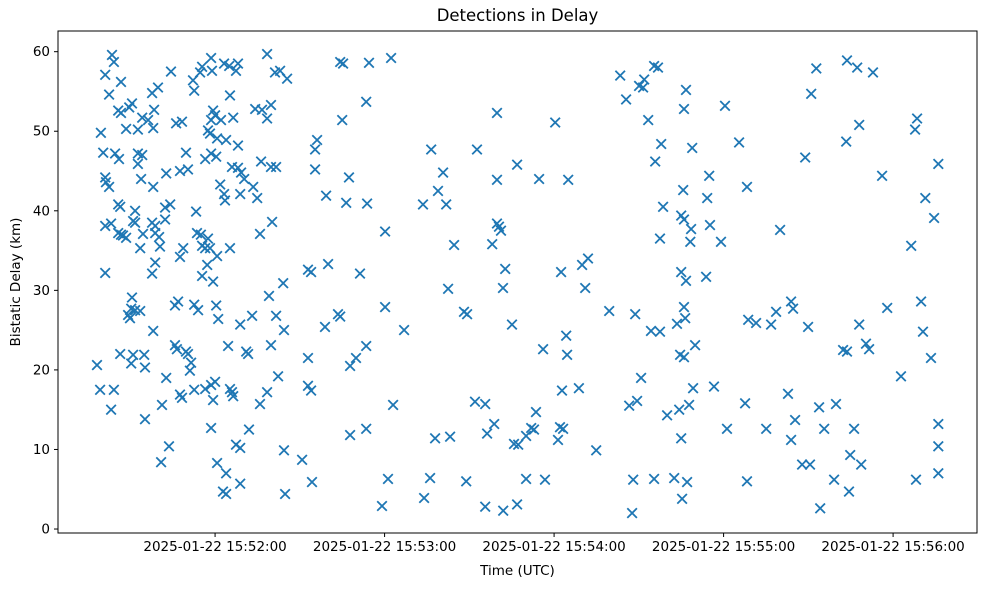  Describe the element at coordinates (214, 547) in the screenshot. I see `x-axis-tick-label: 2025-01-22 15:52:00` at that location.